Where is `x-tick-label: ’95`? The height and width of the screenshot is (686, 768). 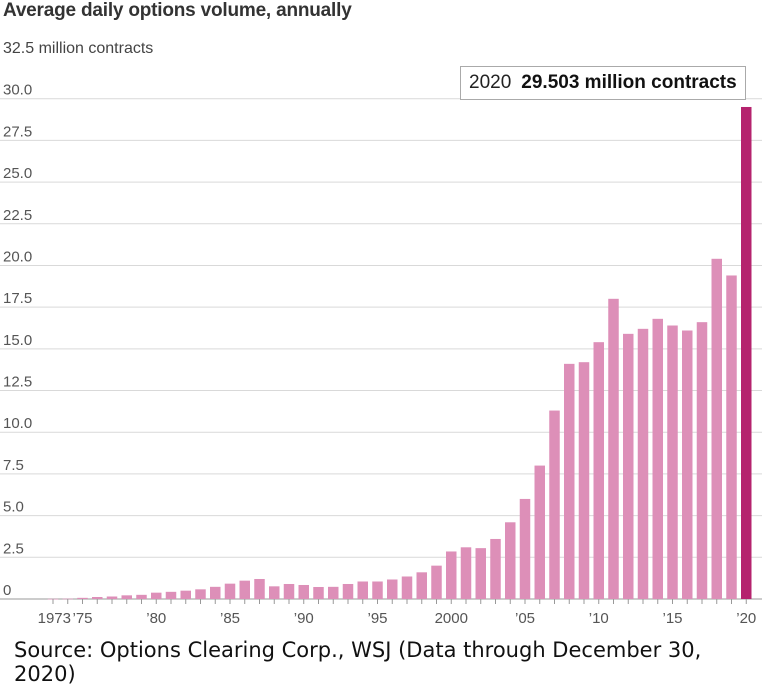 x-tick-label: ’95 is located at coordinates (377, 618).